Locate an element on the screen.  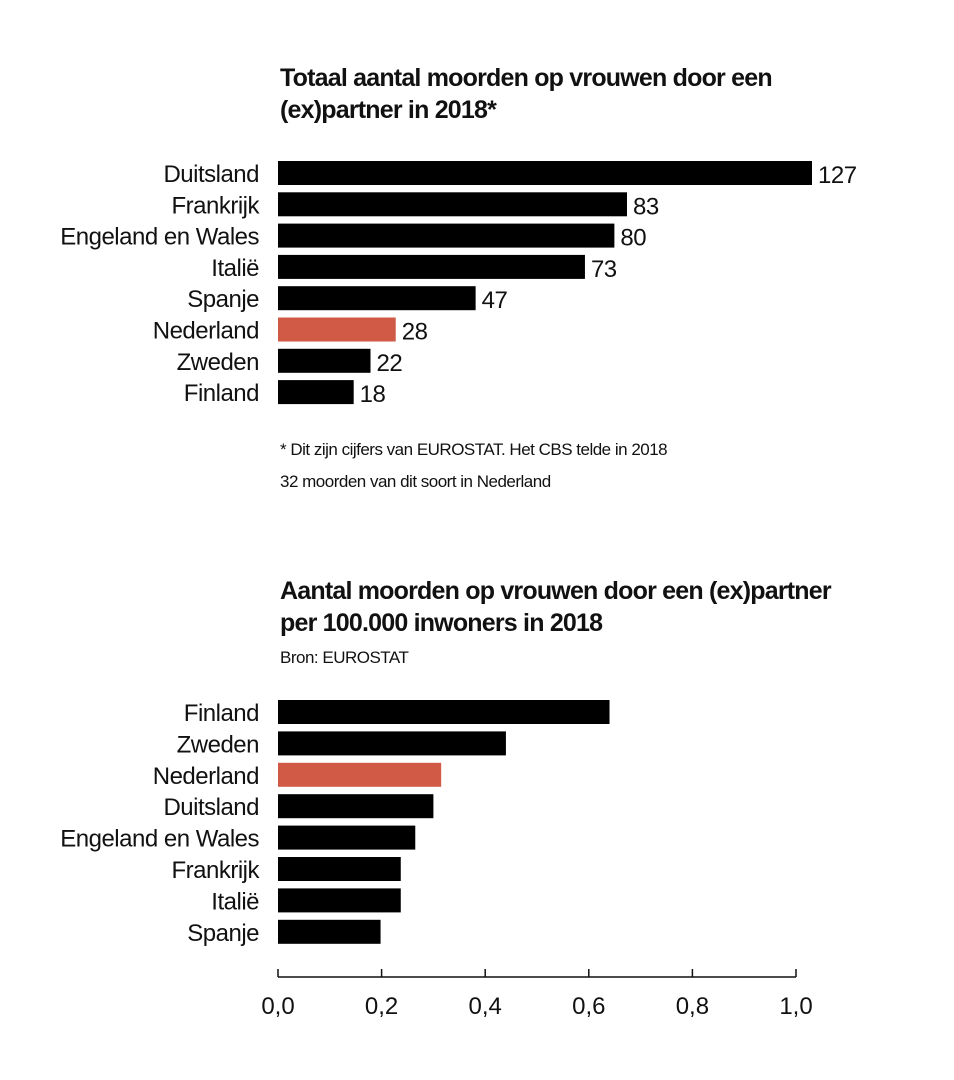
chart1-value-label-italie: 73 is located at coordinates (604, 269).